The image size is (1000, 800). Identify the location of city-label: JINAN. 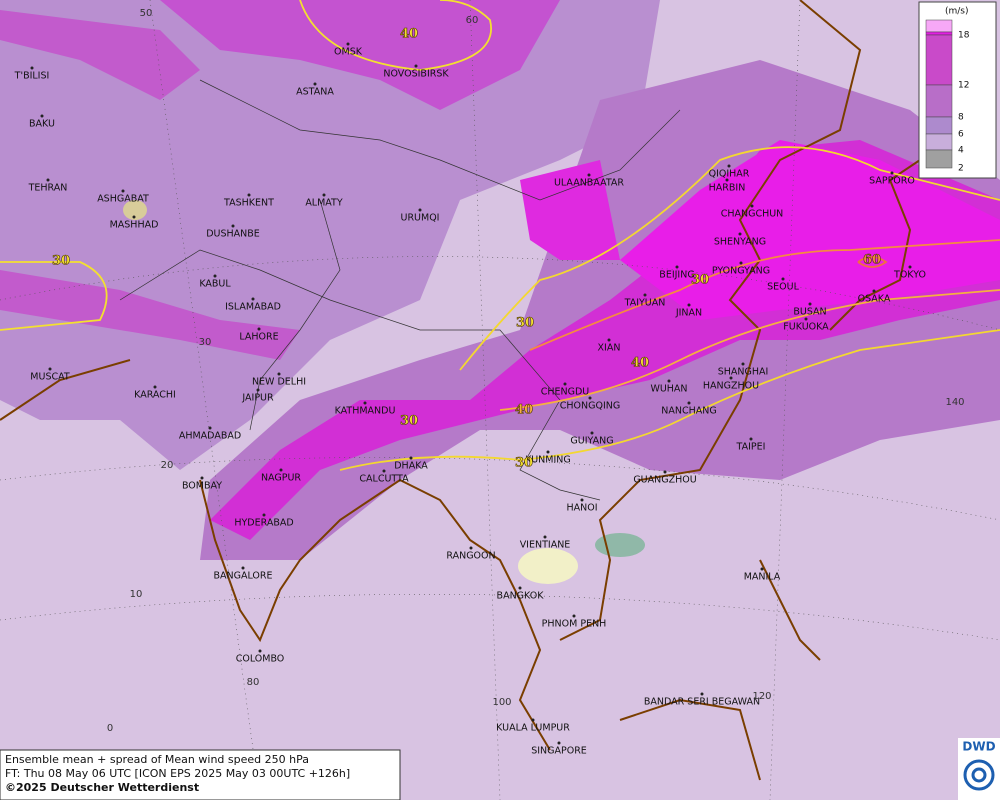
(688, 313).